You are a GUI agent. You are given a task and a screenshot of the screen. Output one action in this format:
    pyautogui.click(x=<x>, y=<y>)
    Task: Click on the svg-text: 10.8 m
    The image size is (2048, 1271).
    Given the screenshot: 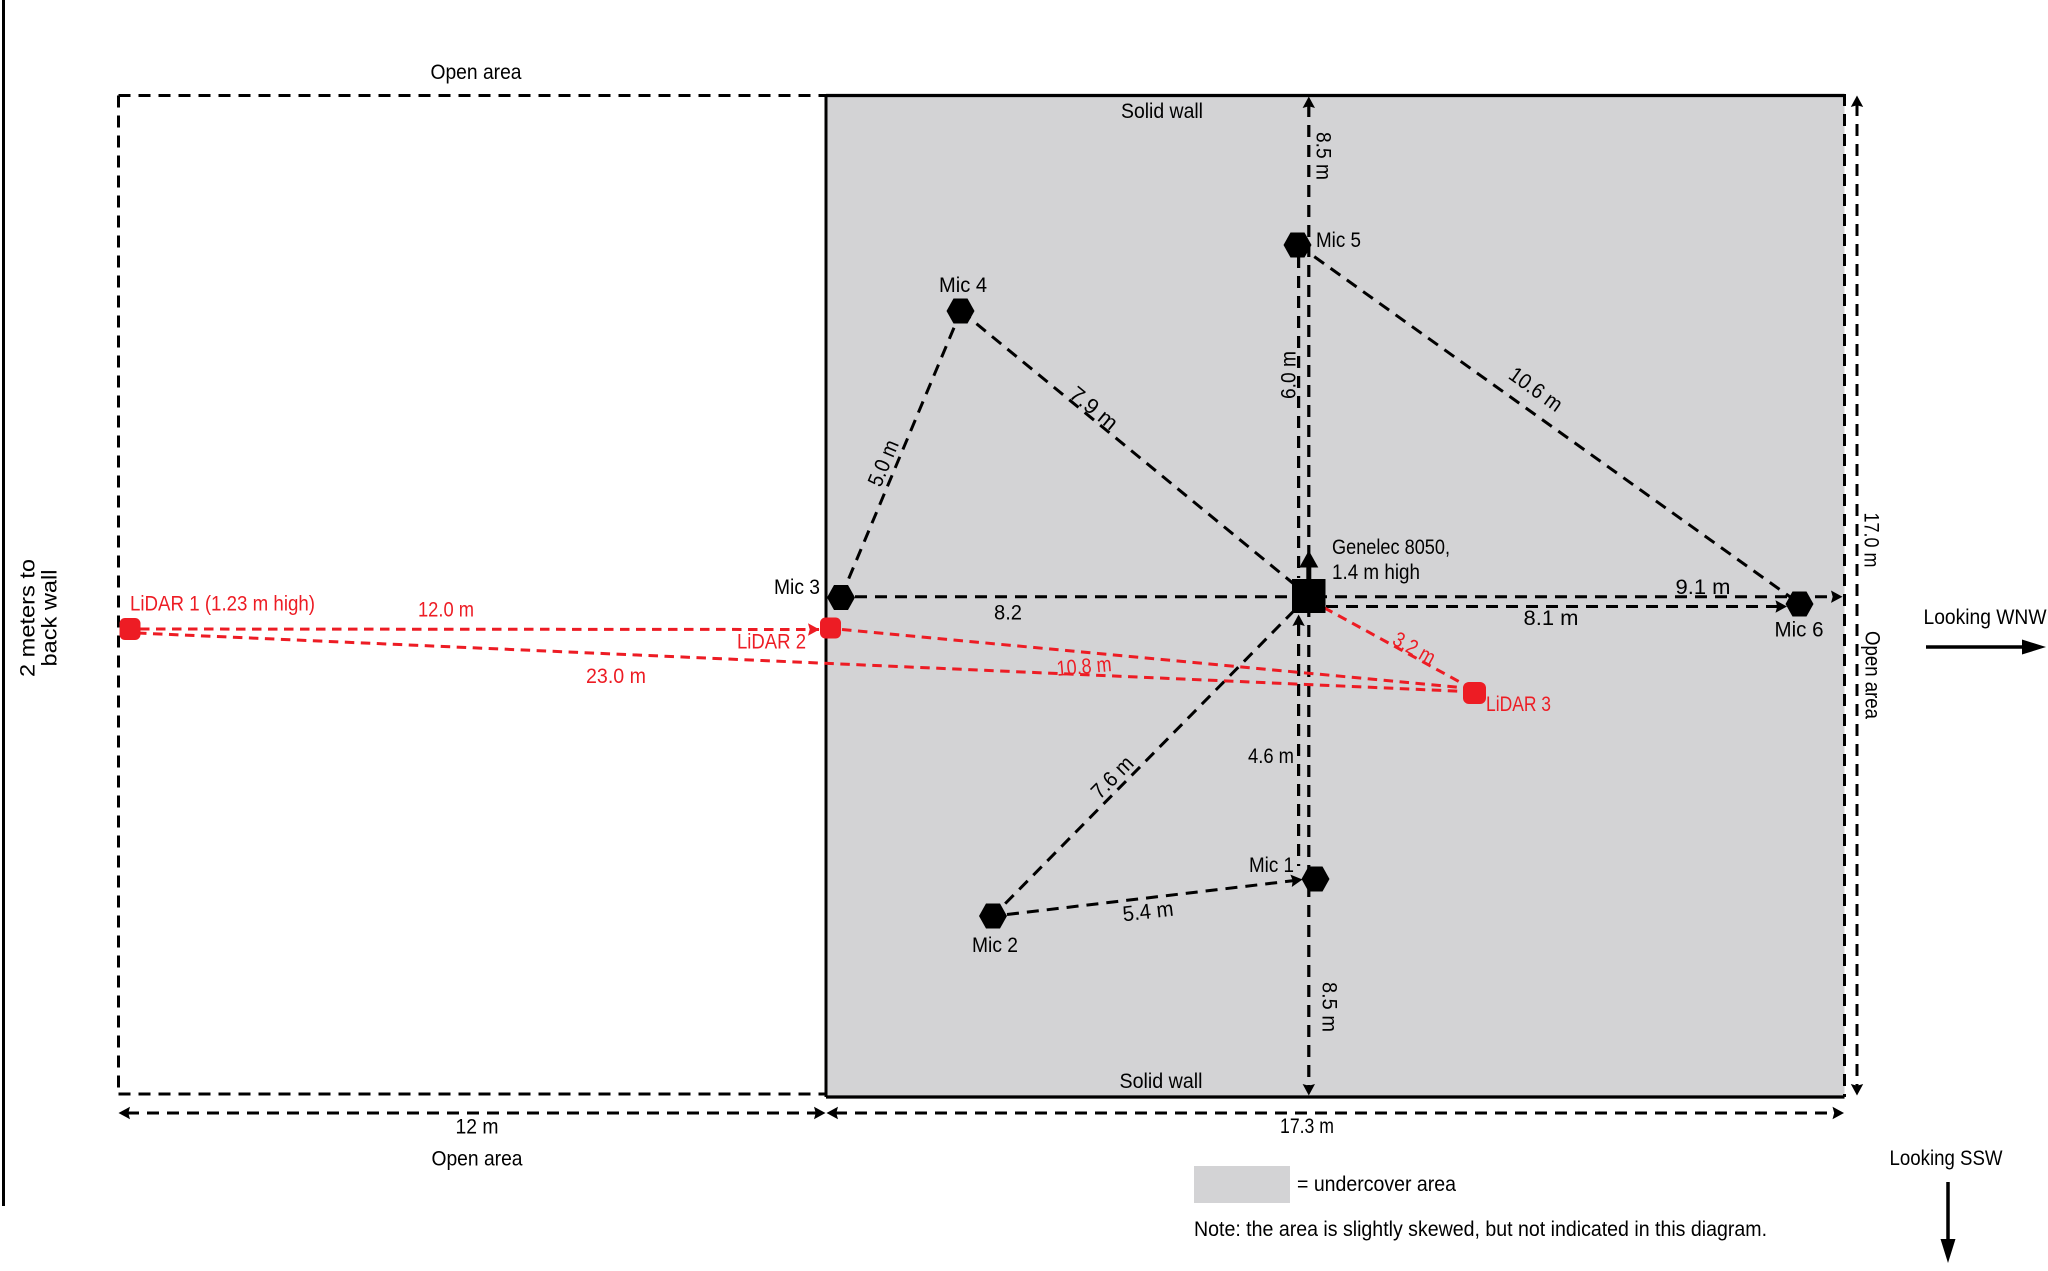 What is the action you would take?
    pyautogui.click(x=1084, y=666)
    